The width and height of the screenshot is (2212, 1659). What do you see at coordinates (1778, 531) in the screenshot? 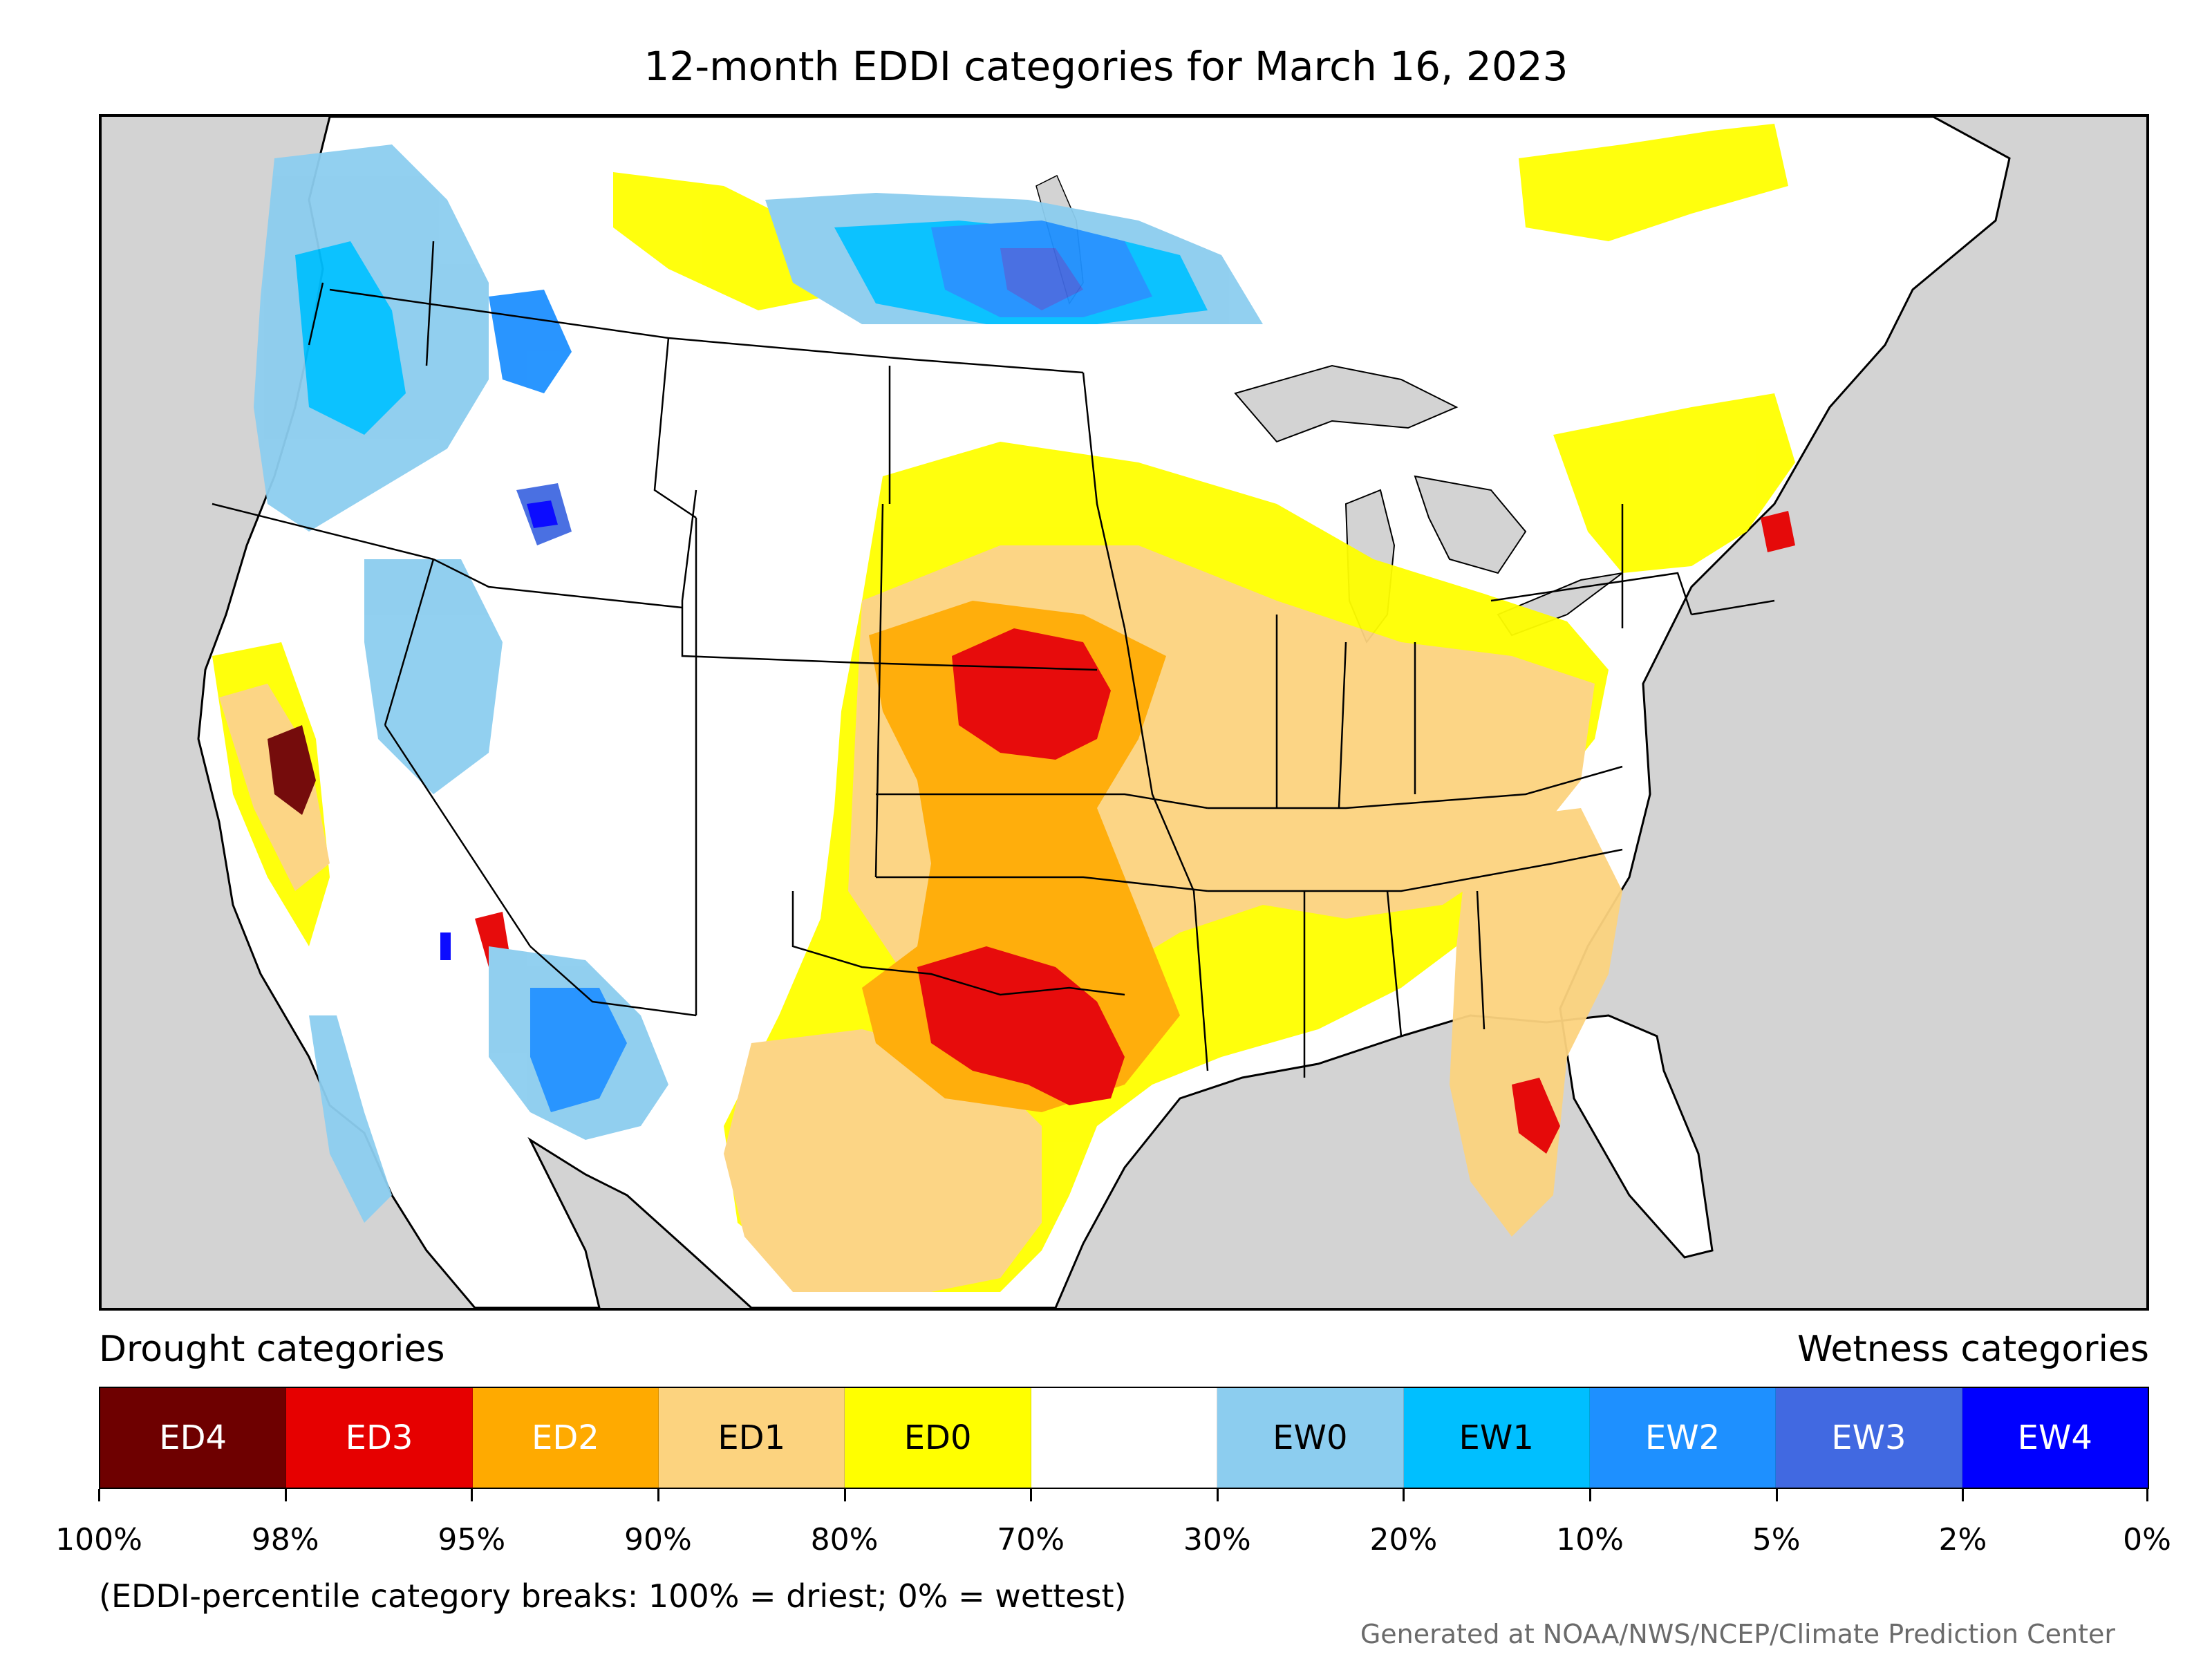
I see `patch-ed3-massachusetts` at bounding box center [1778, 531].